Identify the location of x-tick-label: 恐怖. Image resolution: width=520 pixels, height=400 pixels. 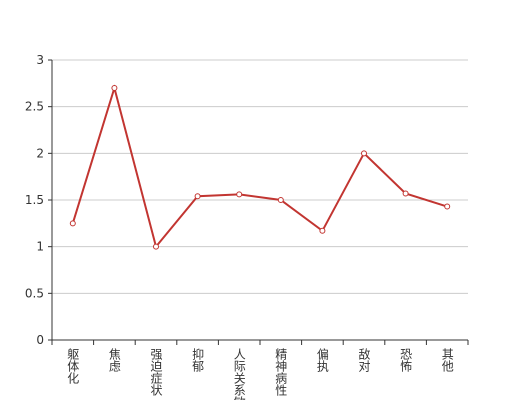
(406, 360).